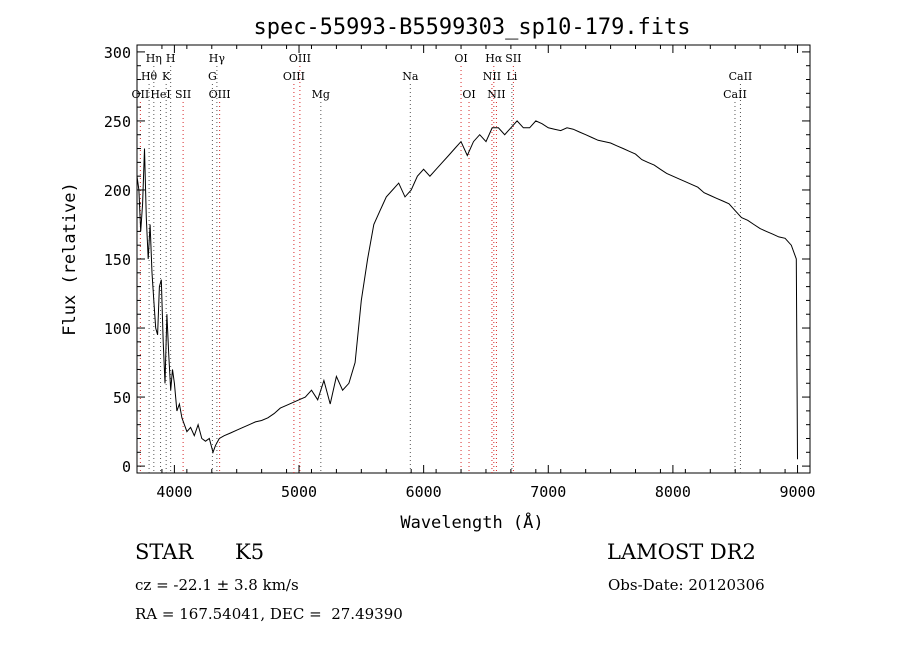 The image size is (900, 650). What do you see at coordinates (217, 58) in the screenshot?
I see `spectral-line-label-7: Hγ` at bounding box center [217, 58].